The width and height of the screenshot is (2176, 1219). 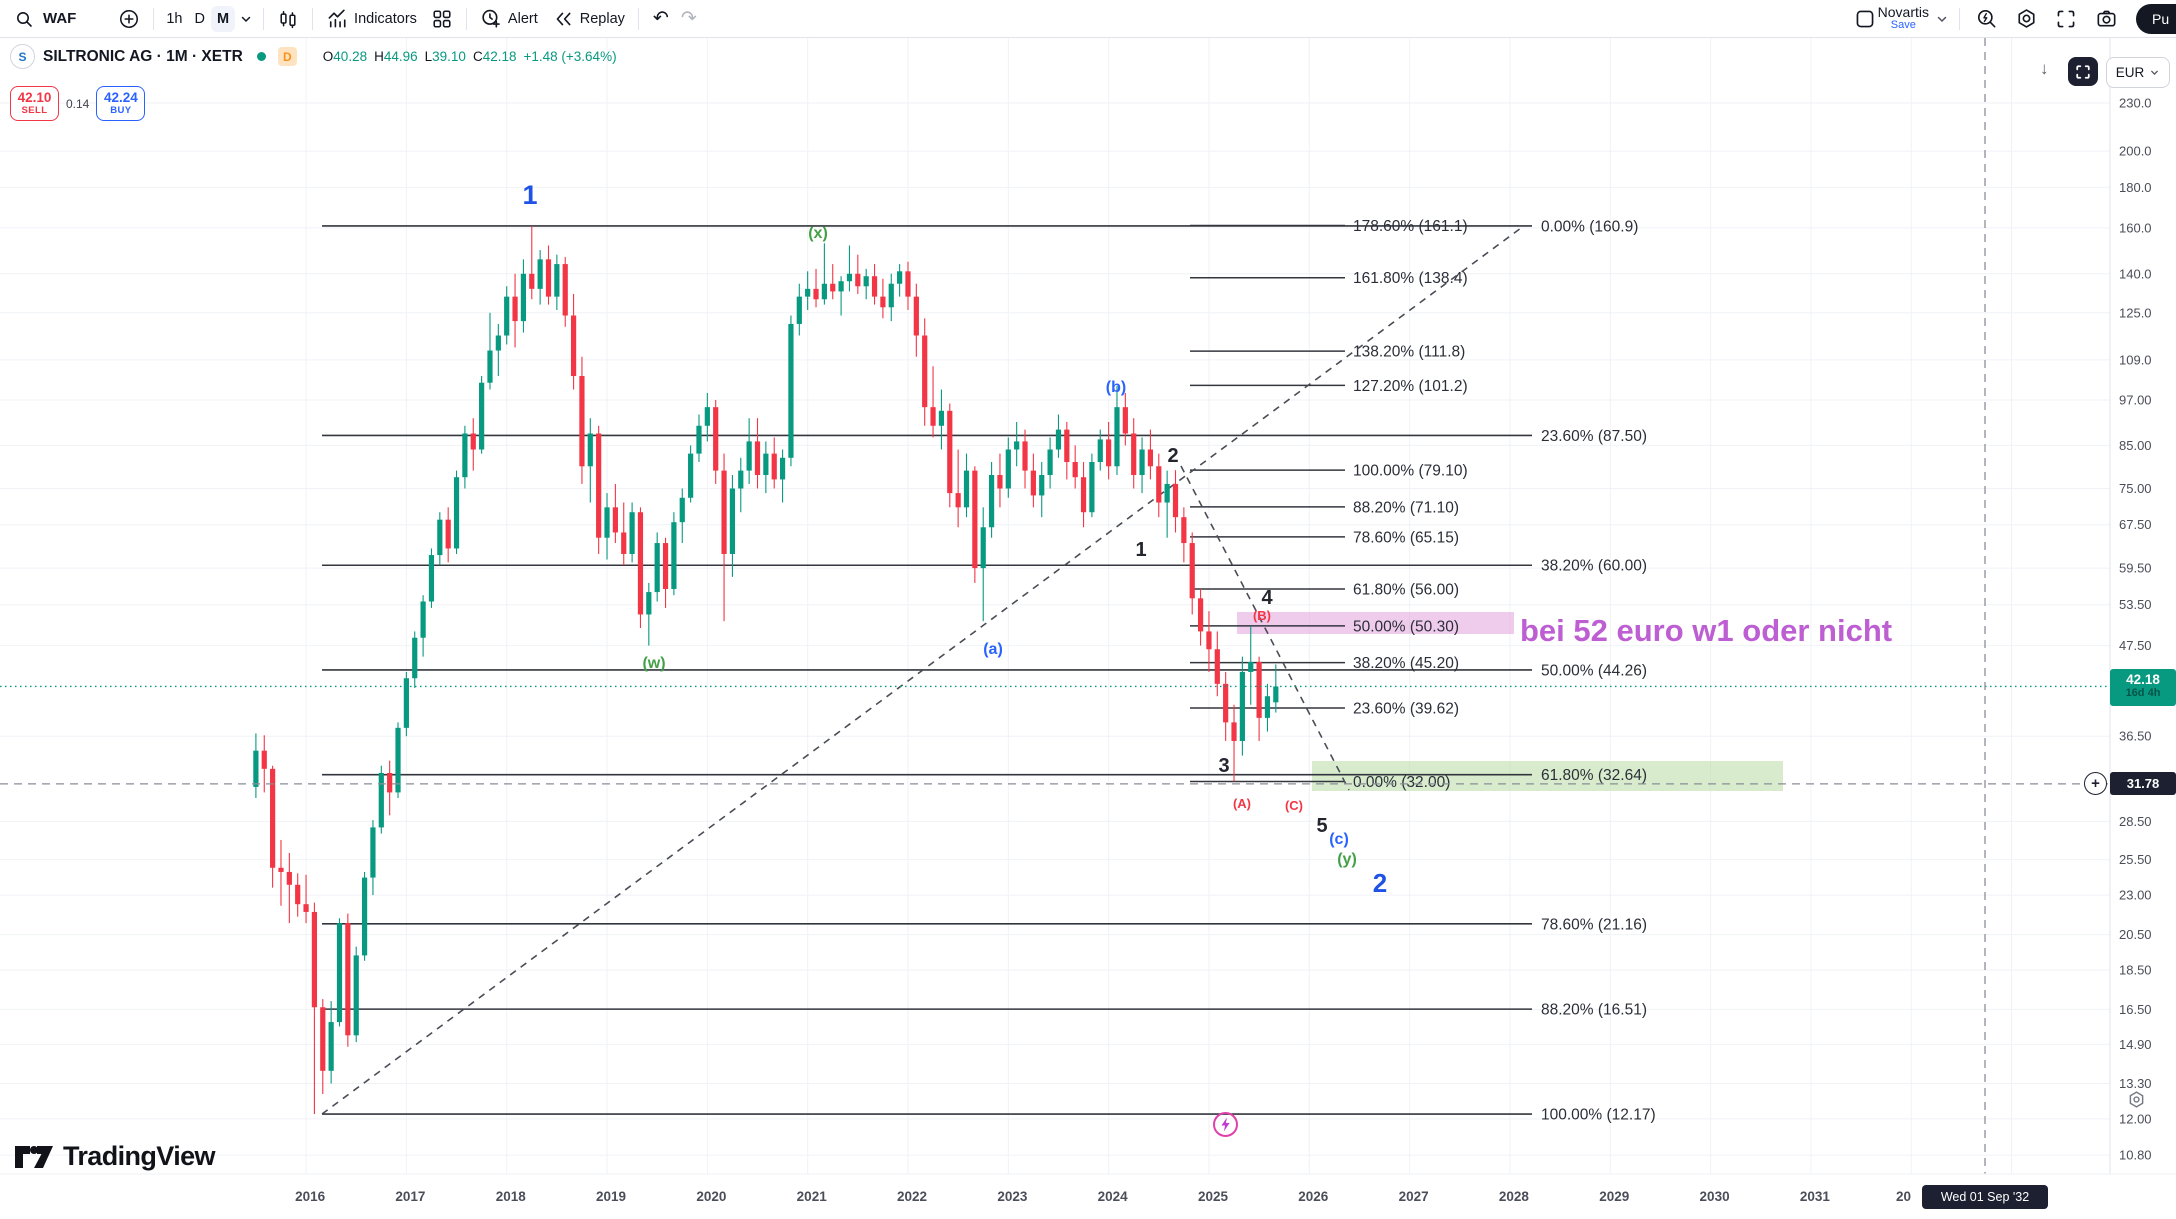 I want to click on svg-text: 2027, so click(x=1414, y=1196).